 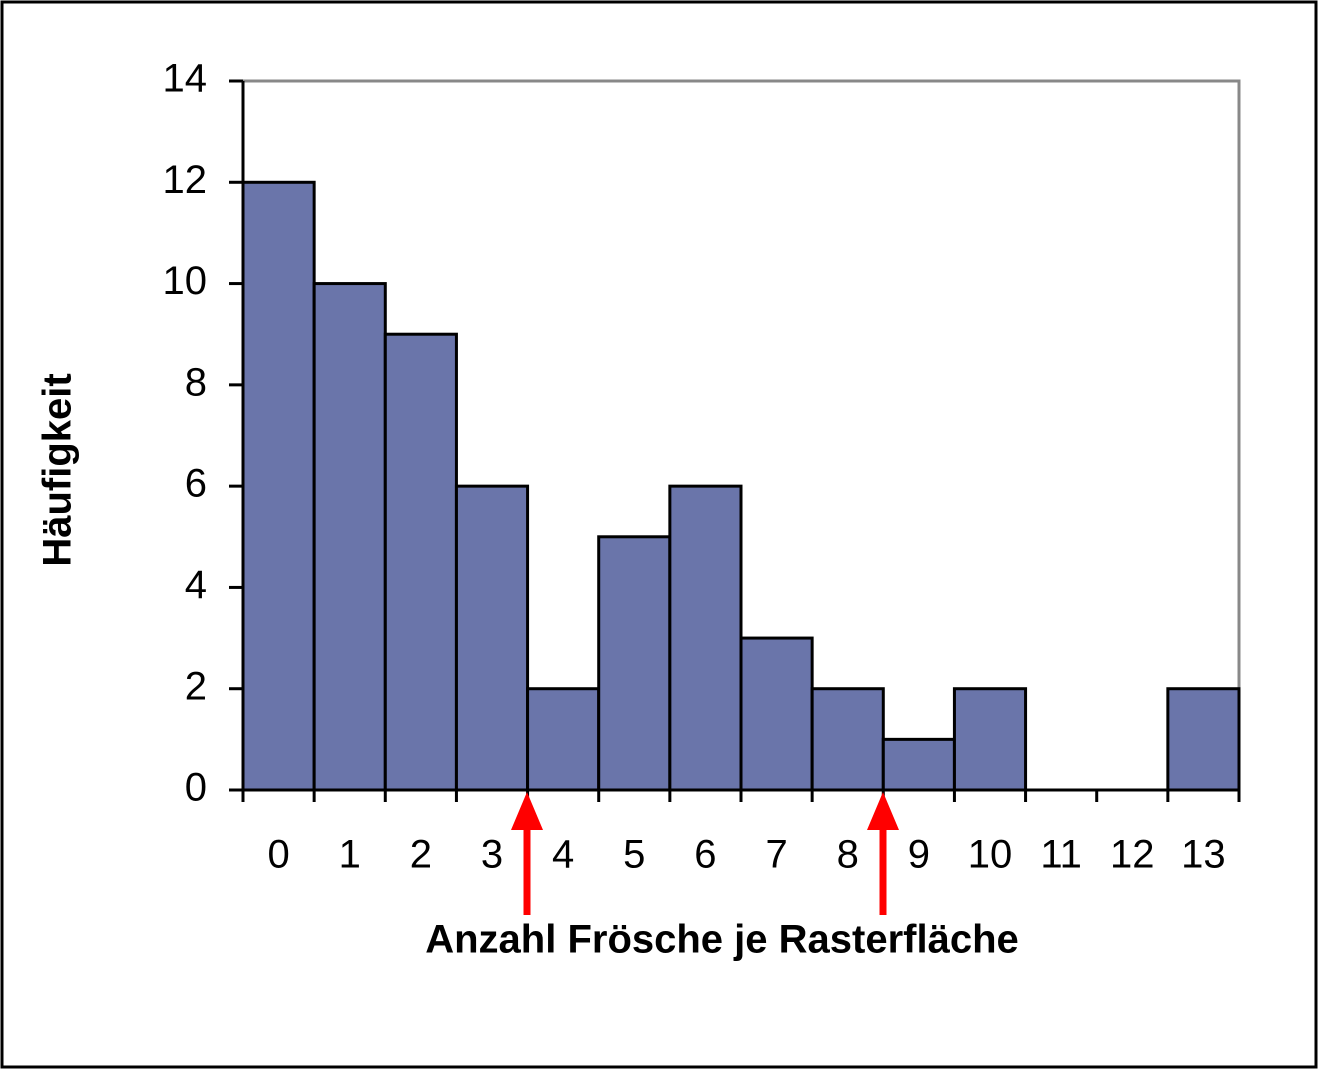 What do you see at coordinates (563, 855) in the screenshot?
I see `x-tick-label: 4` at bounding box center [563, 855].